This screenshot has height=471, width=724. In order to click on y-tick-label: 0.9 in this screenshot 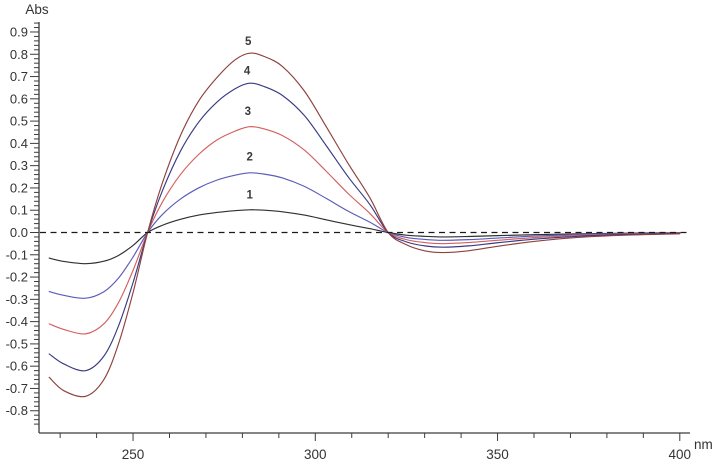, I will do `click(19, 31)`.